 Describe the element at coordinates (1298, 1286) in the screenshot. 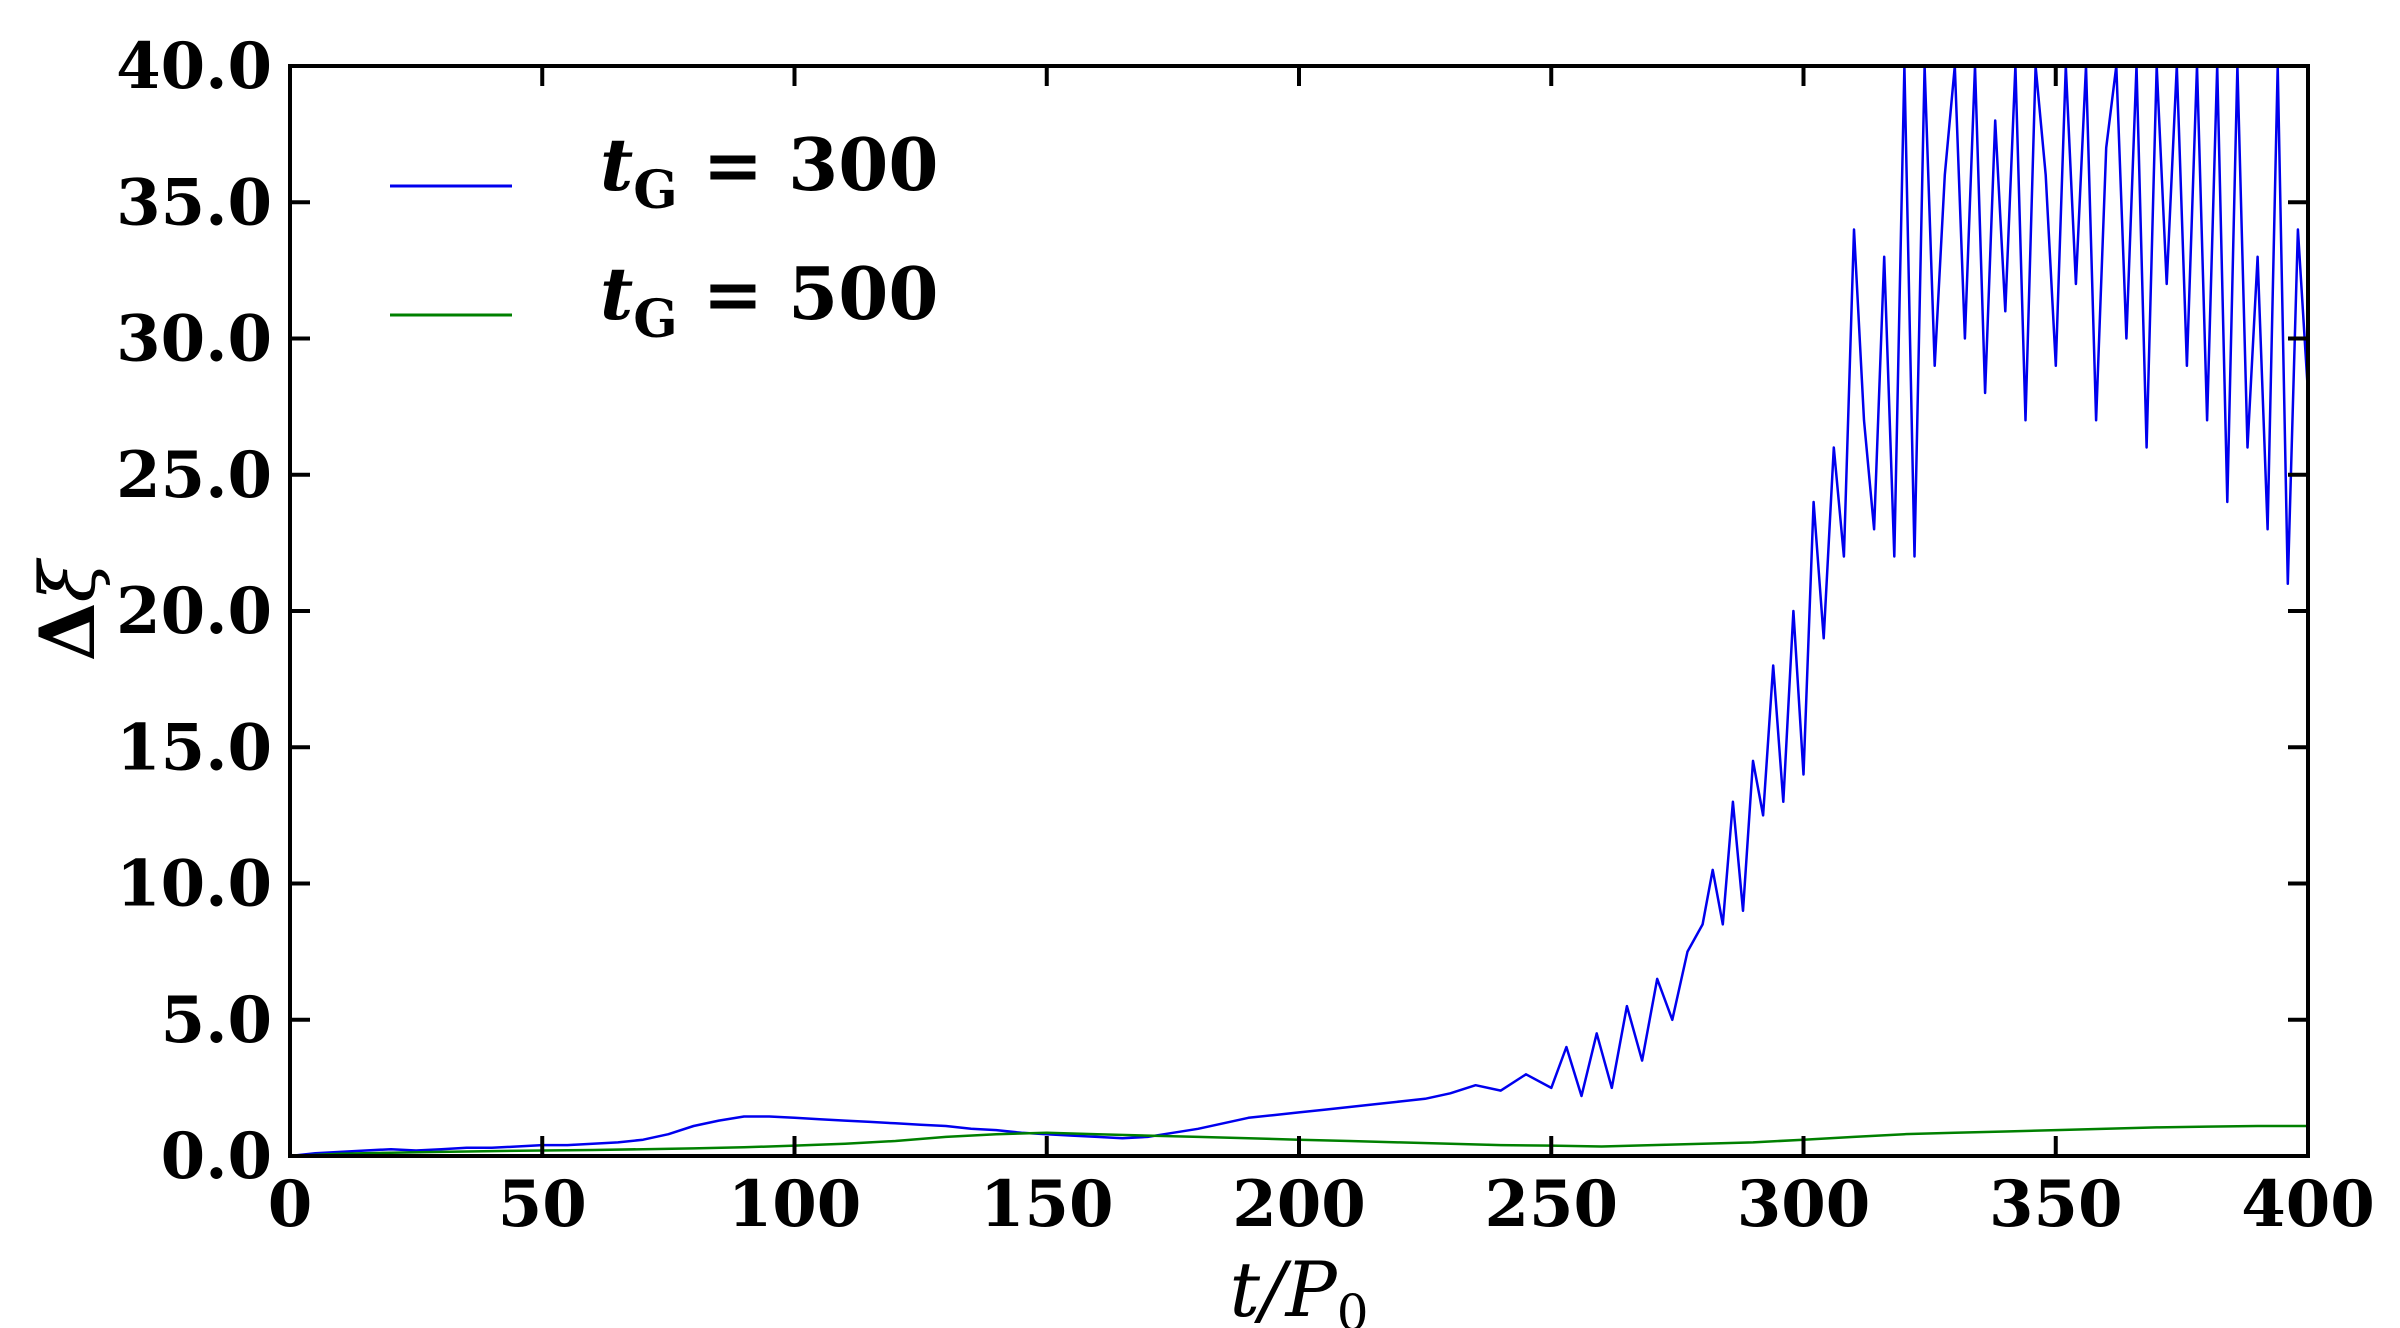

I see `x-axis-label: t/P0` at that location.